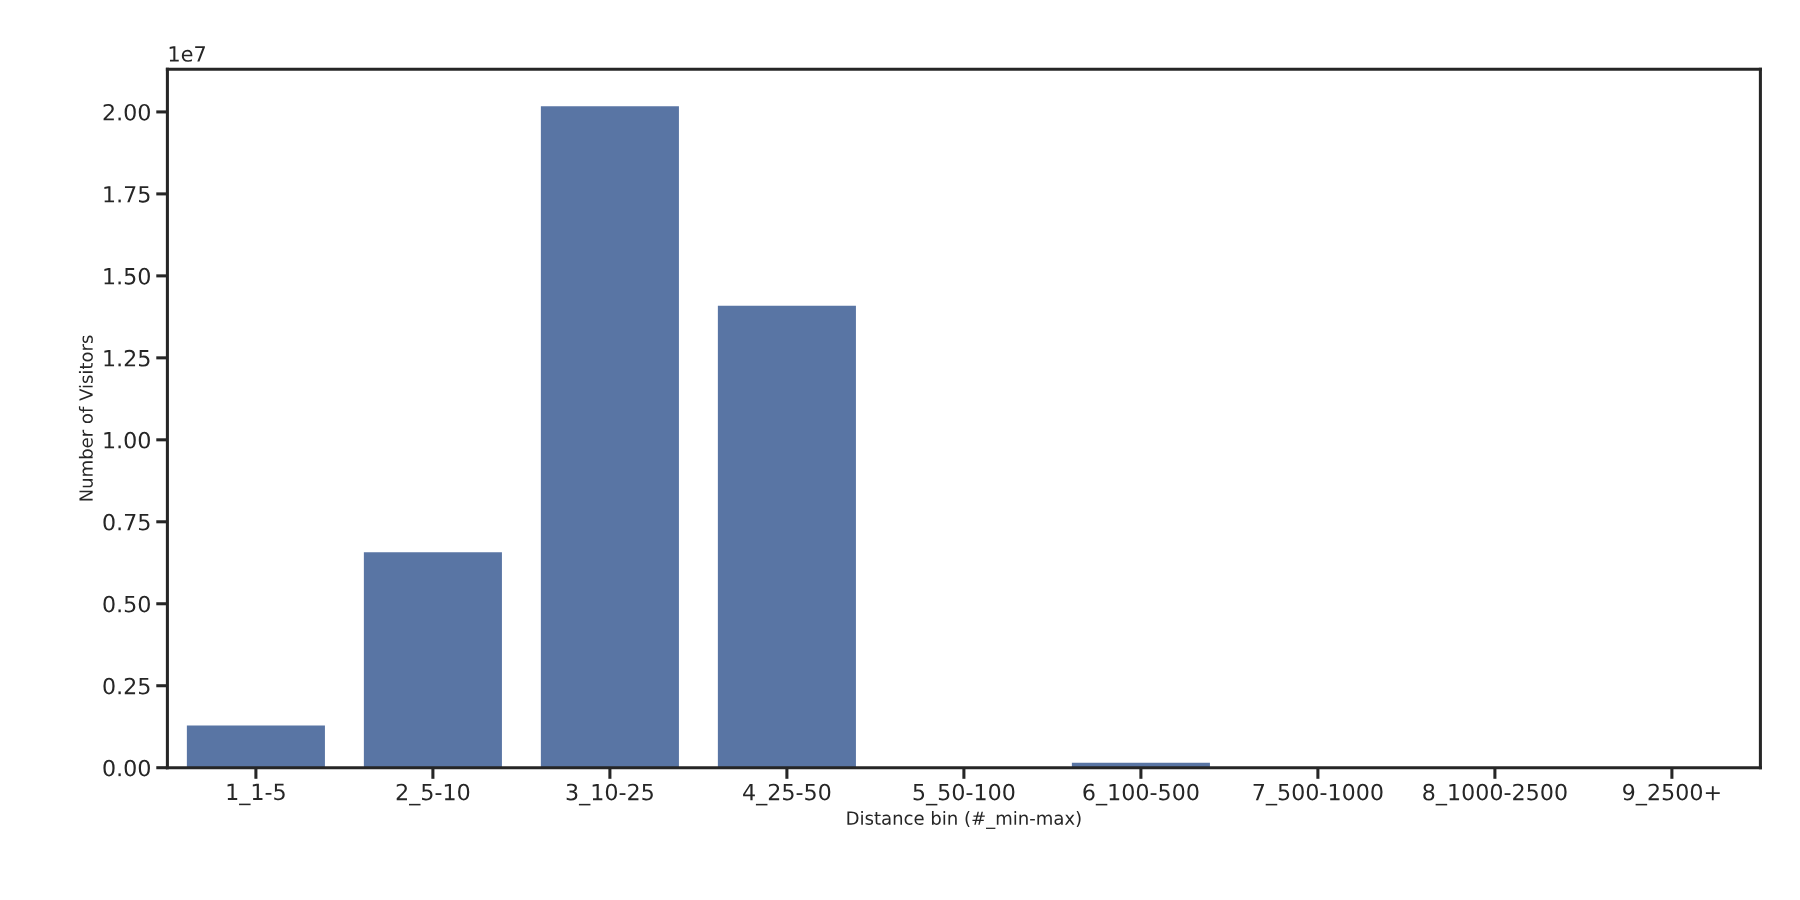 The height and width of the screenshot is (900, 1800). Describe the element at coordinates (85, 418) in the screenshot. I see `y-axis-title: Number of Visitors` at that location.